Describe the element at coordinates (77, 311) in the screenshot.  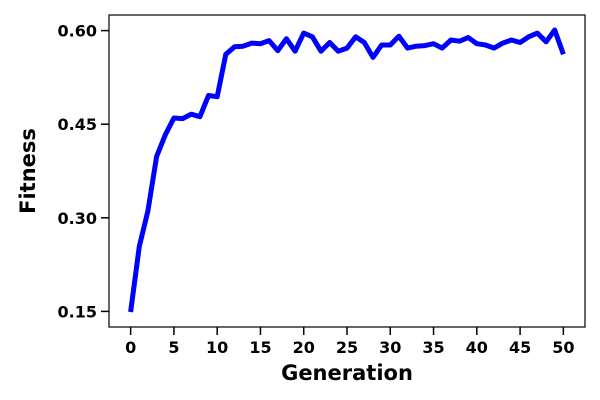
I see `y-tick-label: 0.15` at that location.